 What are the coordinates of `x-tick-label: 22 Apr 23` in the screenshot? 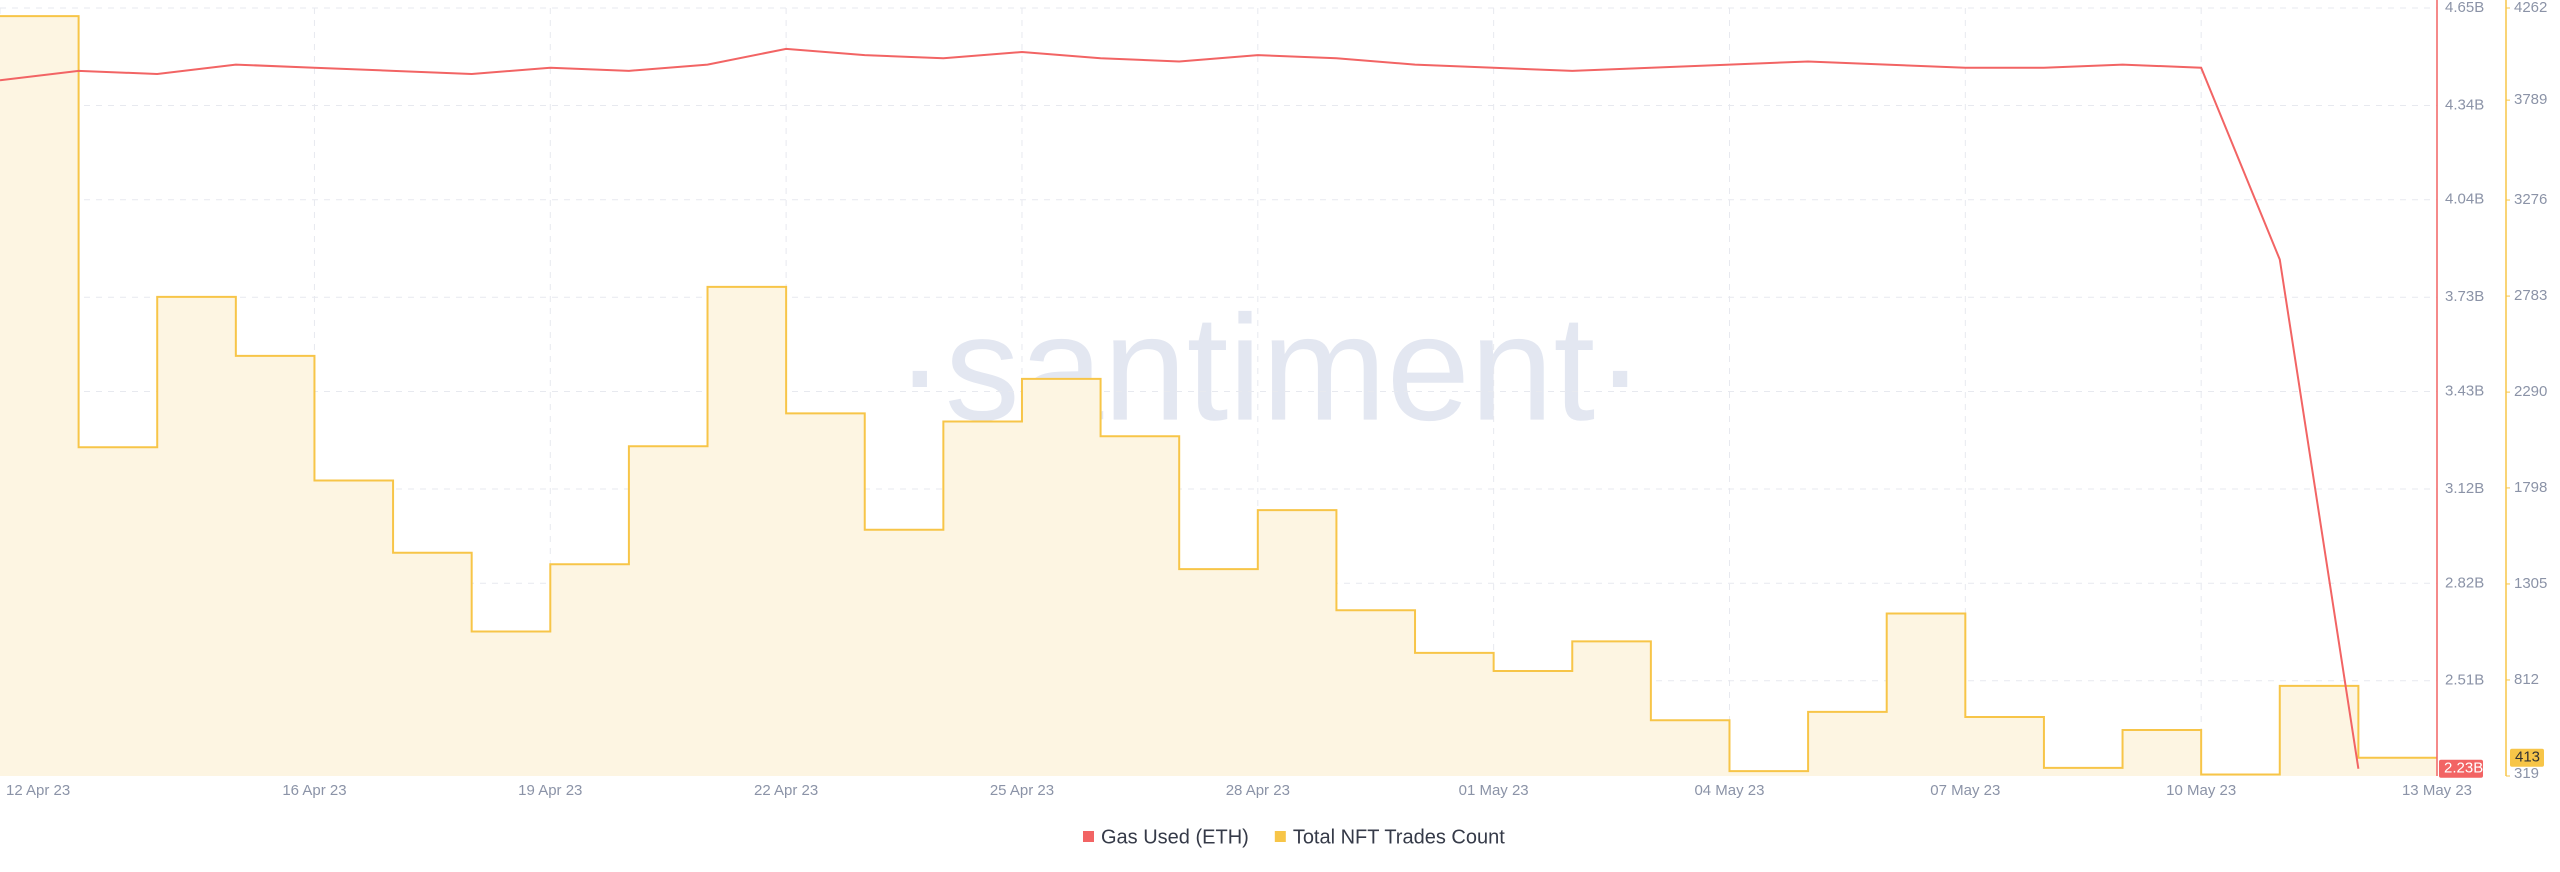 It's located at (786, 790).